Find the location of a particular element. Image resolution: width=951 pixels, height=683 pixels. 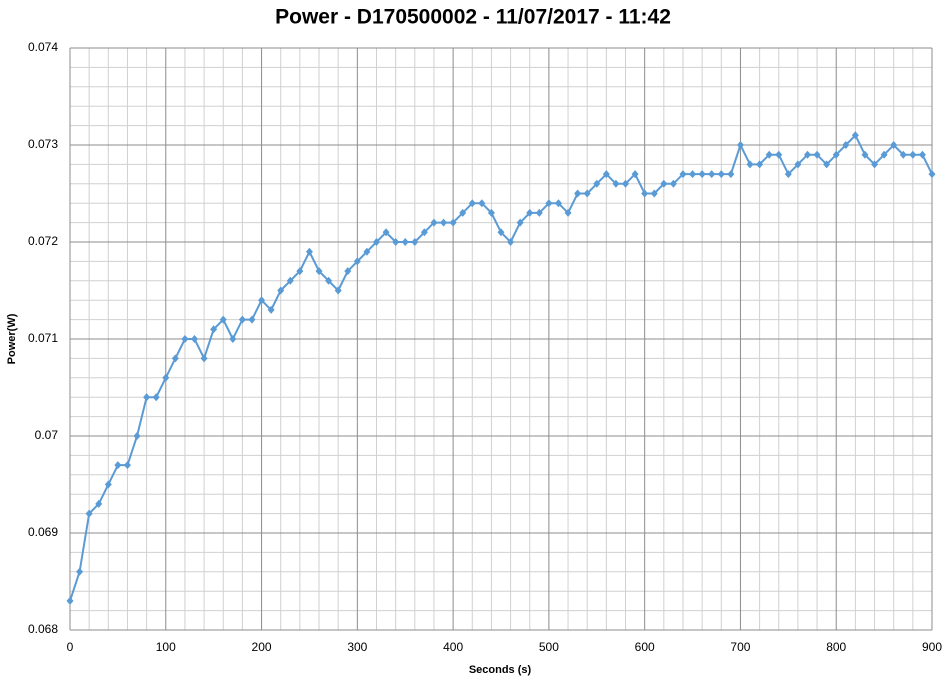

x-tick-label: 500 is located at coordinates (549, 647).